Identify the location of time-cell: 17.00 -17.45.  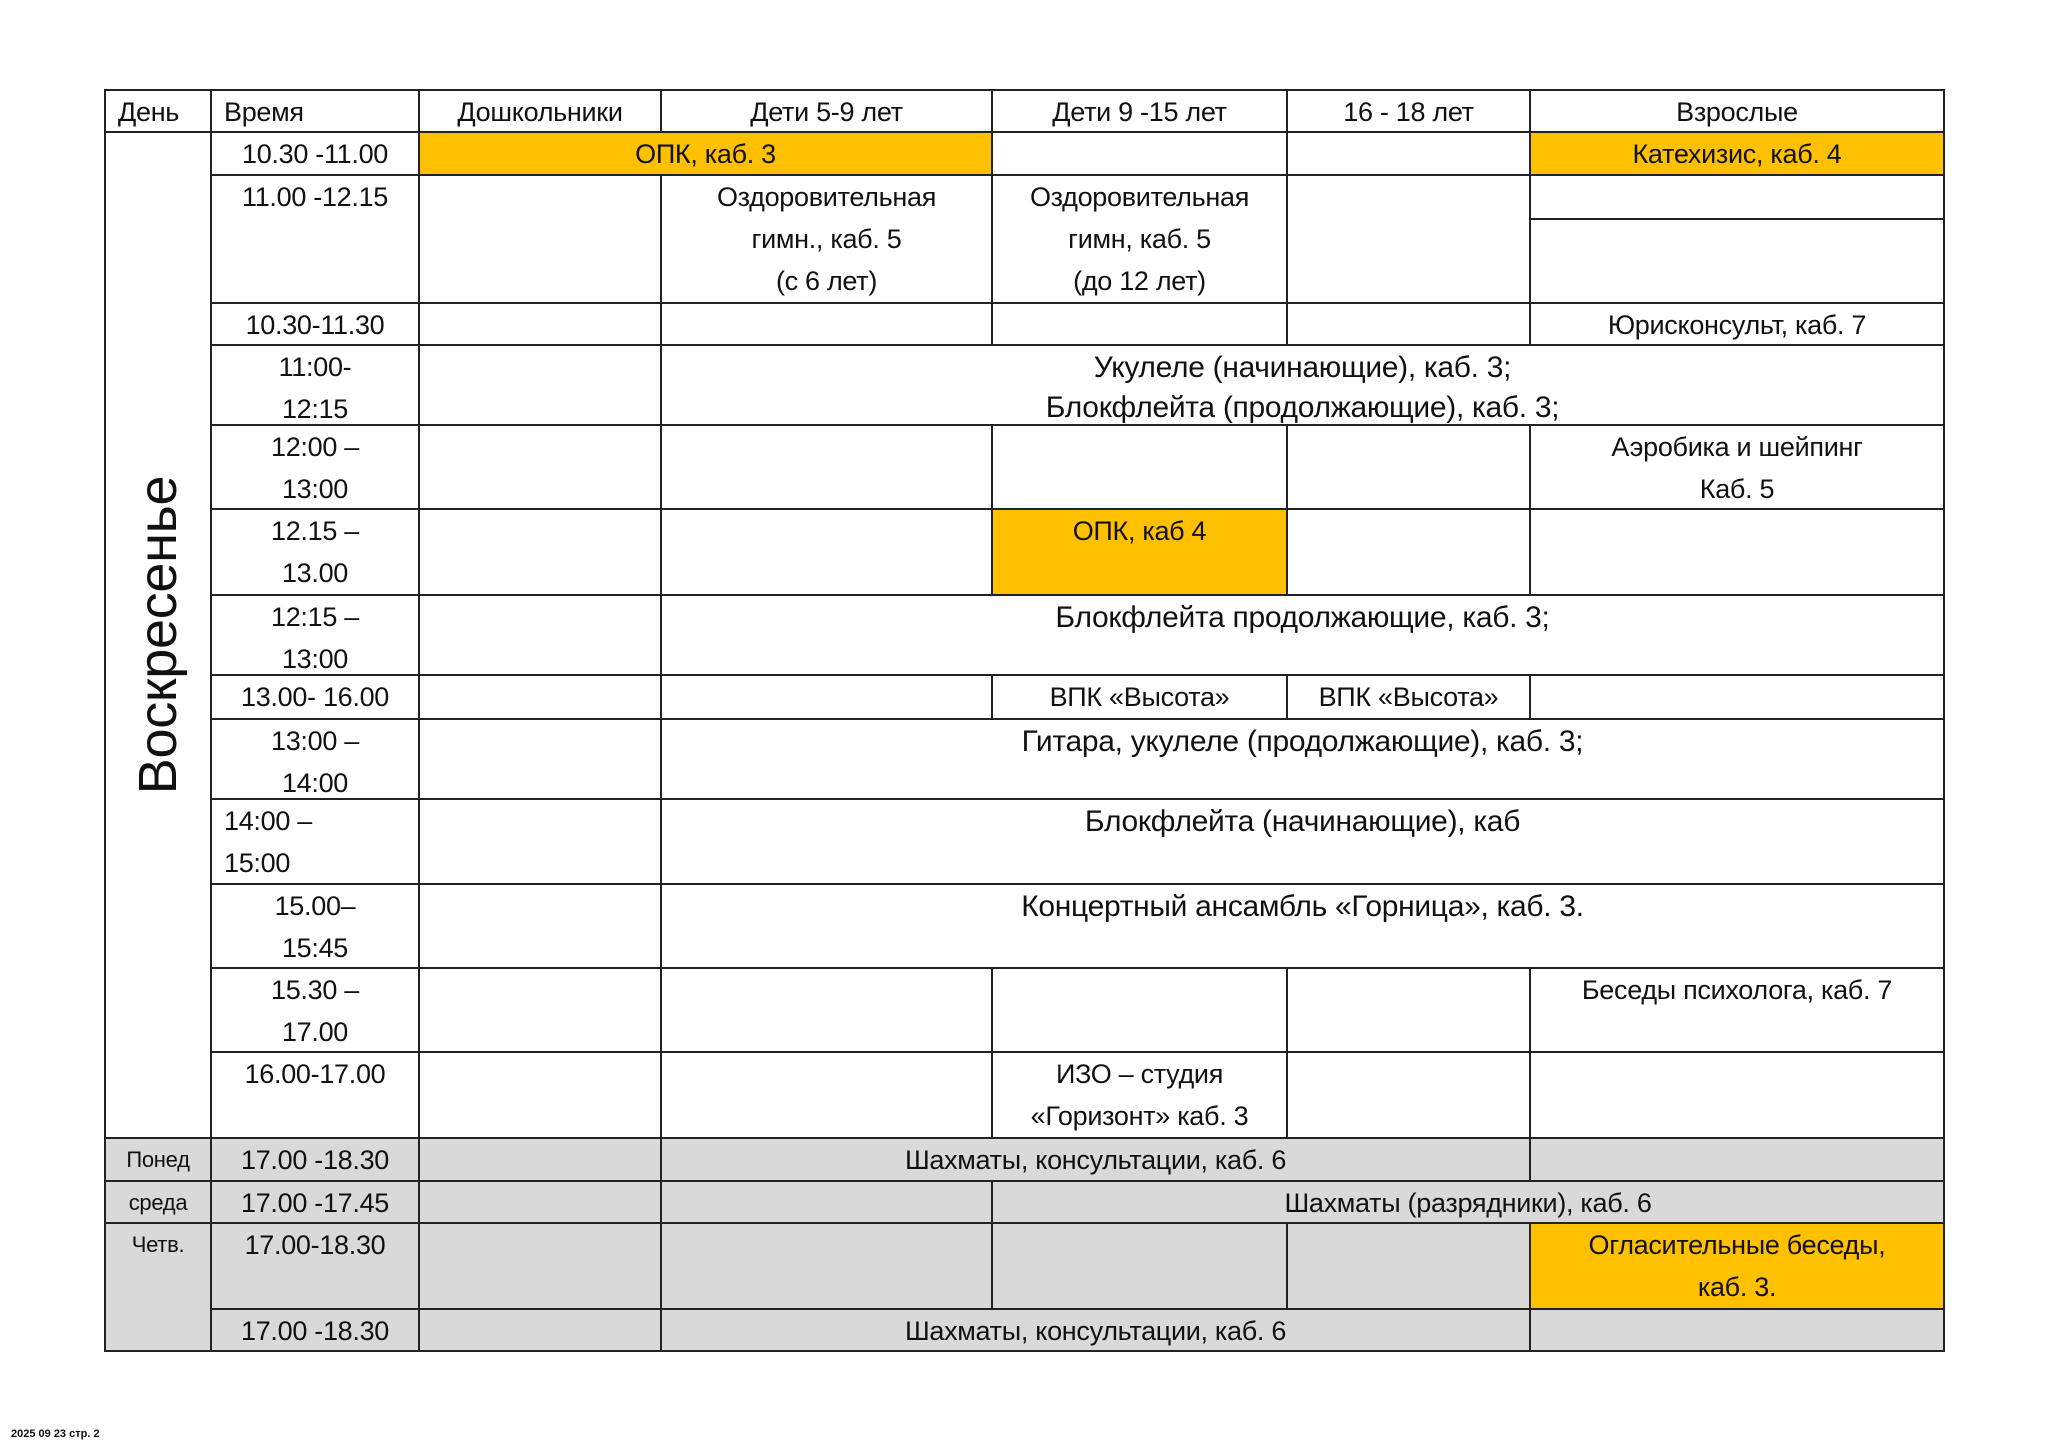
(315, 1202).